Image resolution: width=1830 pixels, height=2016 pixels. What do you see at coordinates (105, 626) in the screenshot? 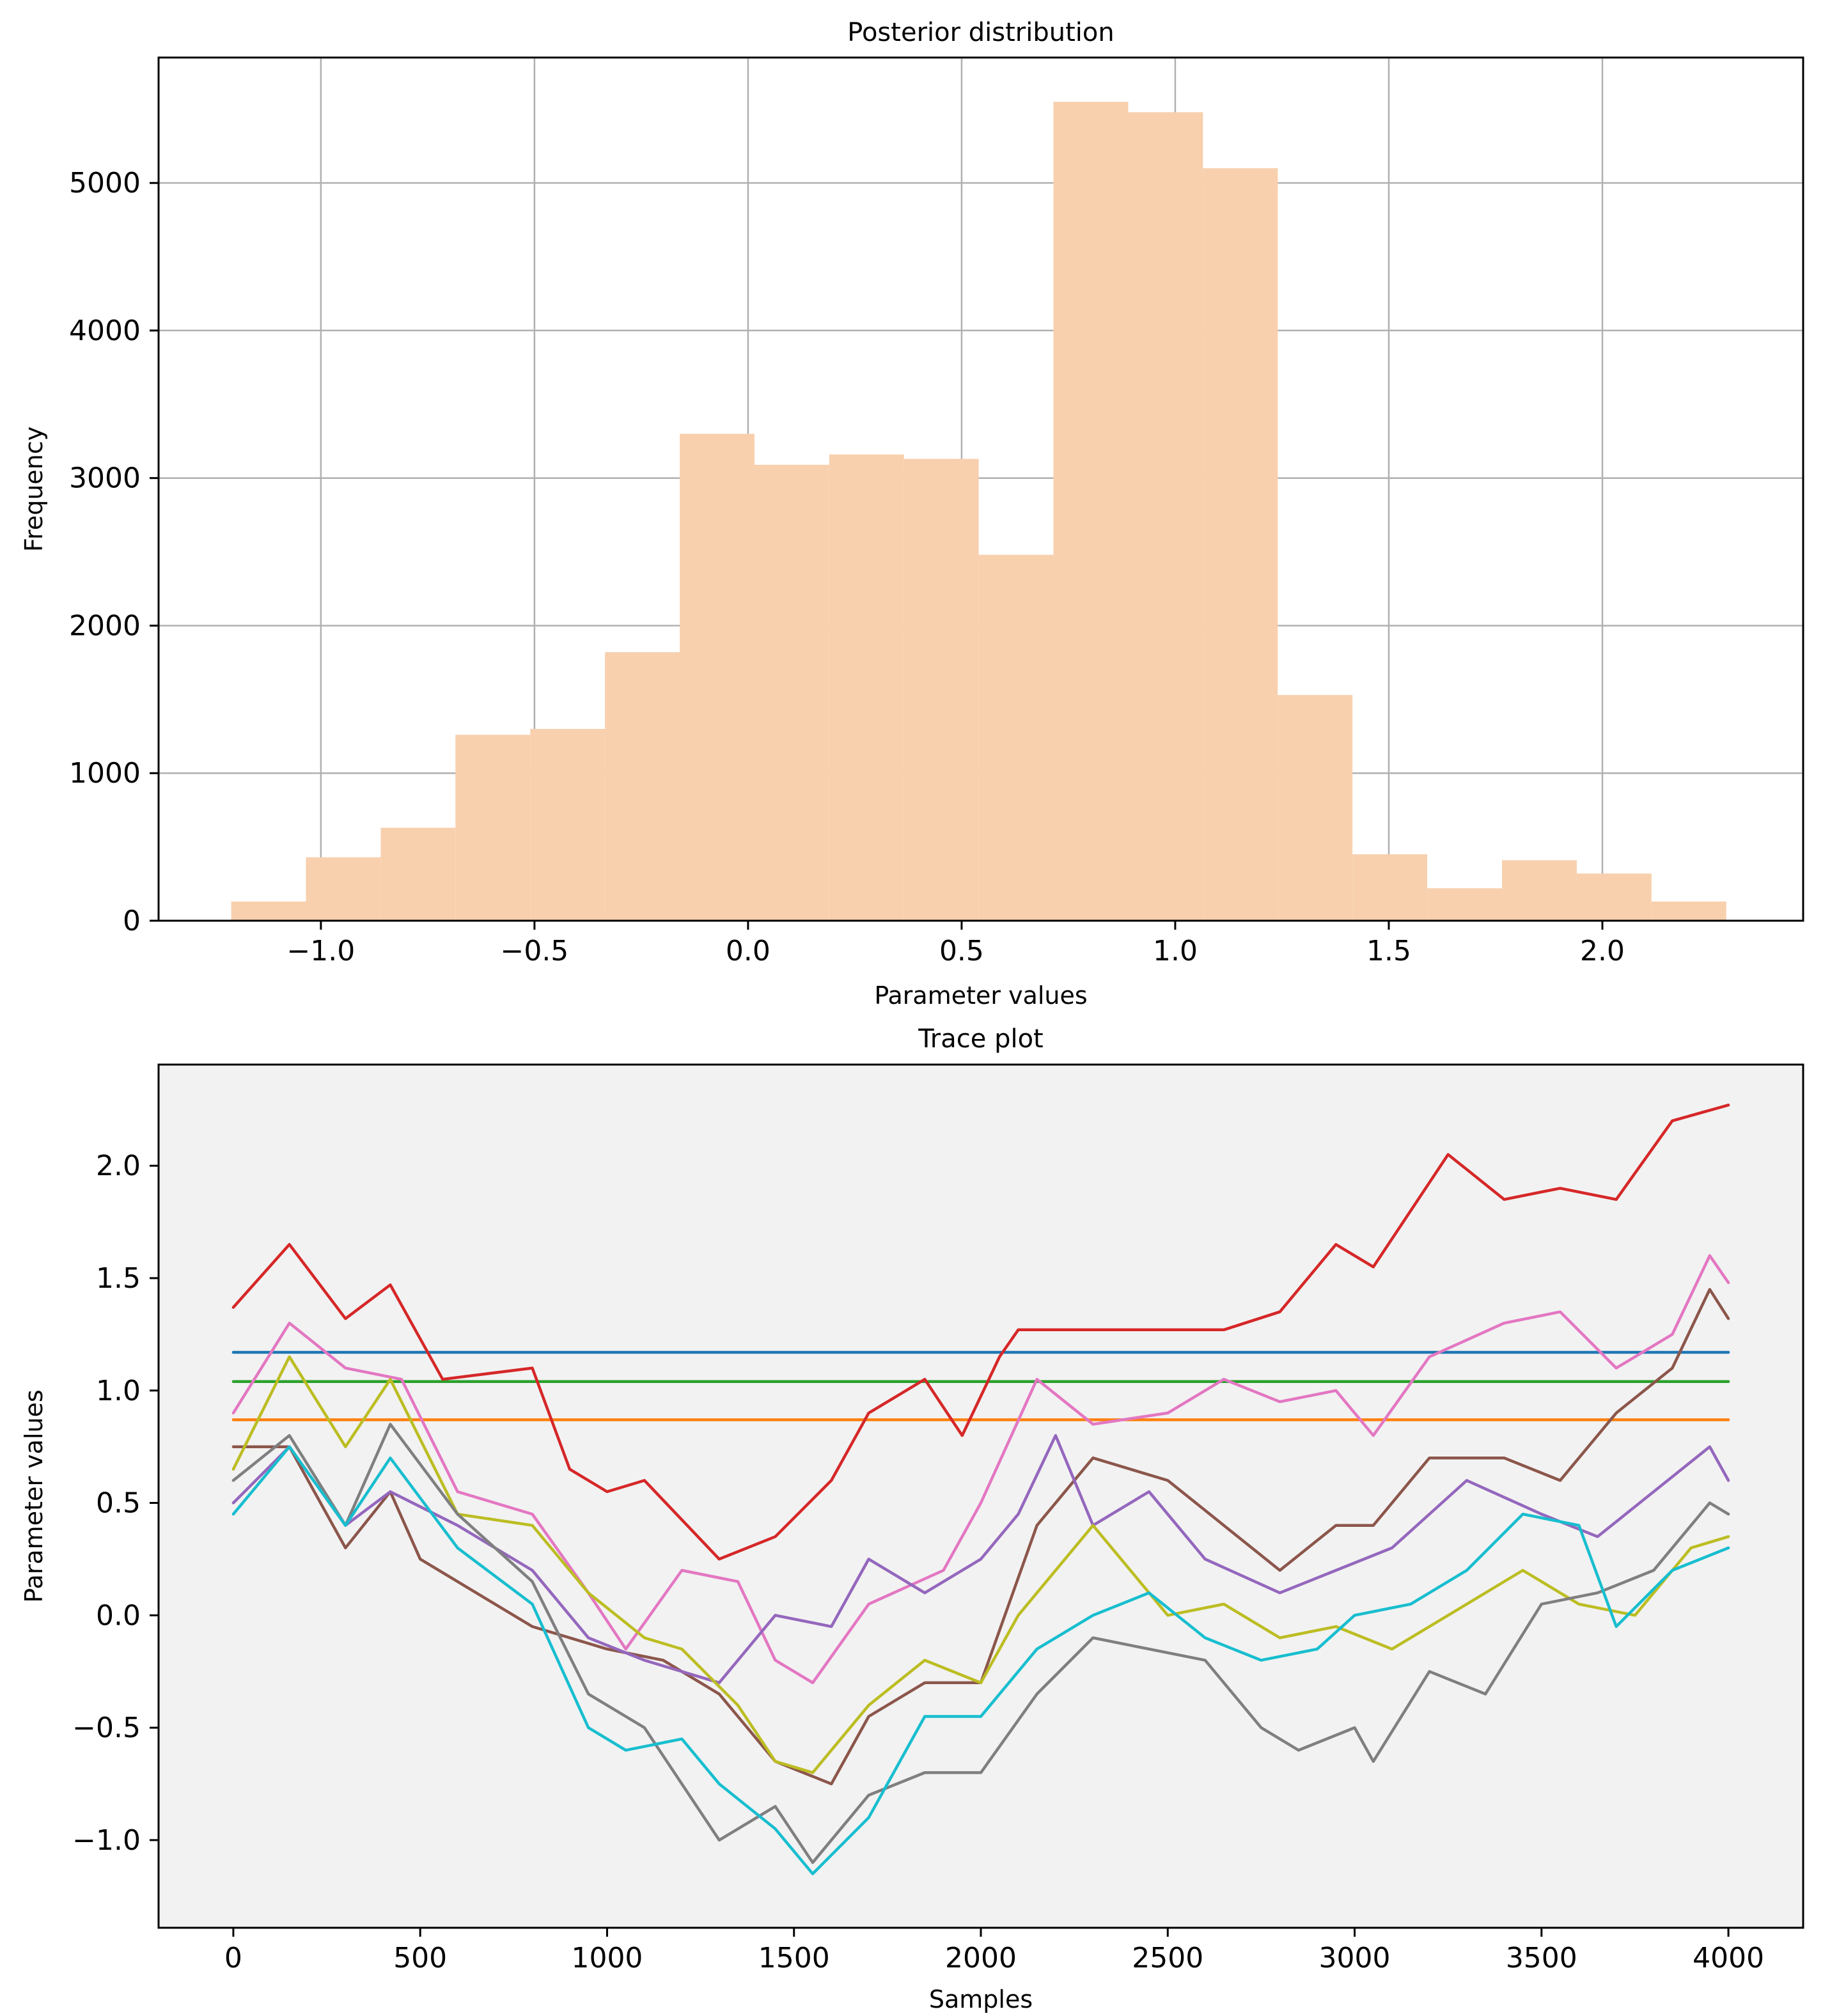
I see `histogram-y-tick-label: 2000` at bounding box center [105, 626].